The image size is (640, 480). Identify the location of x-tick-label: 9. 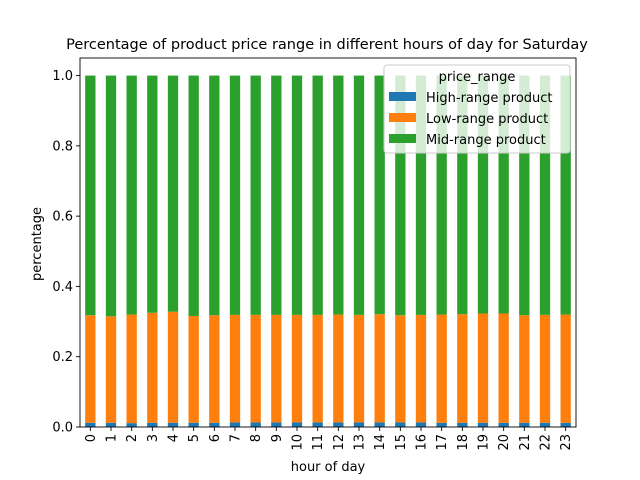
(277, 438).